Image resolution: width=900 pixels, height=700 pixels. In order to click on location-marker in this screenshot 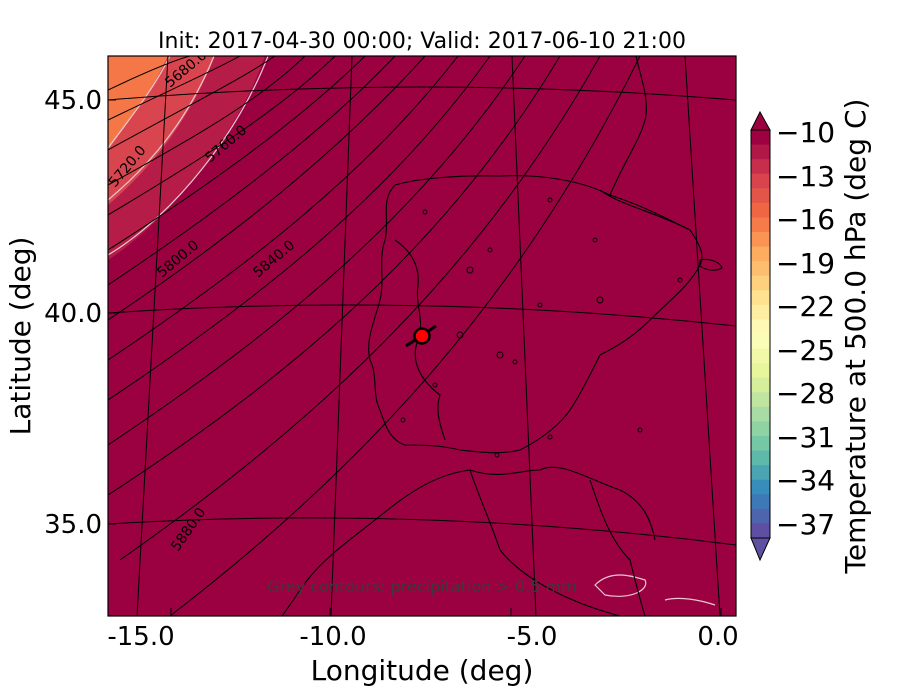, I will do `click(421, 336)`.